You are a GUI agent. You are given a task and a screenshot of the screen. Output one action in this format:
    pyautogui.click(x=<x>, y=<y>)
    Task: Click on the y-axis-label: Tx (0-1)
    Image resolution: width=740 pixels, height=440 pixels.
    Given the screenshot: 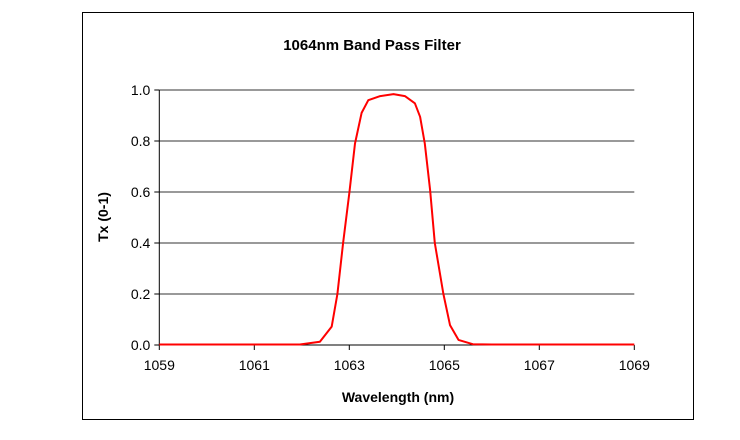 What is the action you would take?
    pyautogui.click(x=103, y=217)
    